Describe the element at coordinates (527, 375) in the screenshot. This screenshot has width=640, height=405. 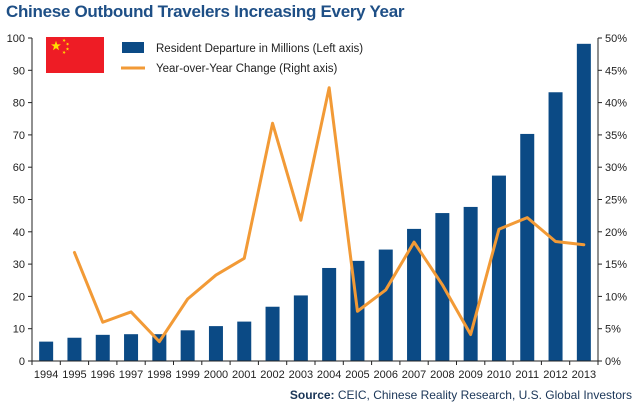
I see `x-tick-label: 2011` at that location.